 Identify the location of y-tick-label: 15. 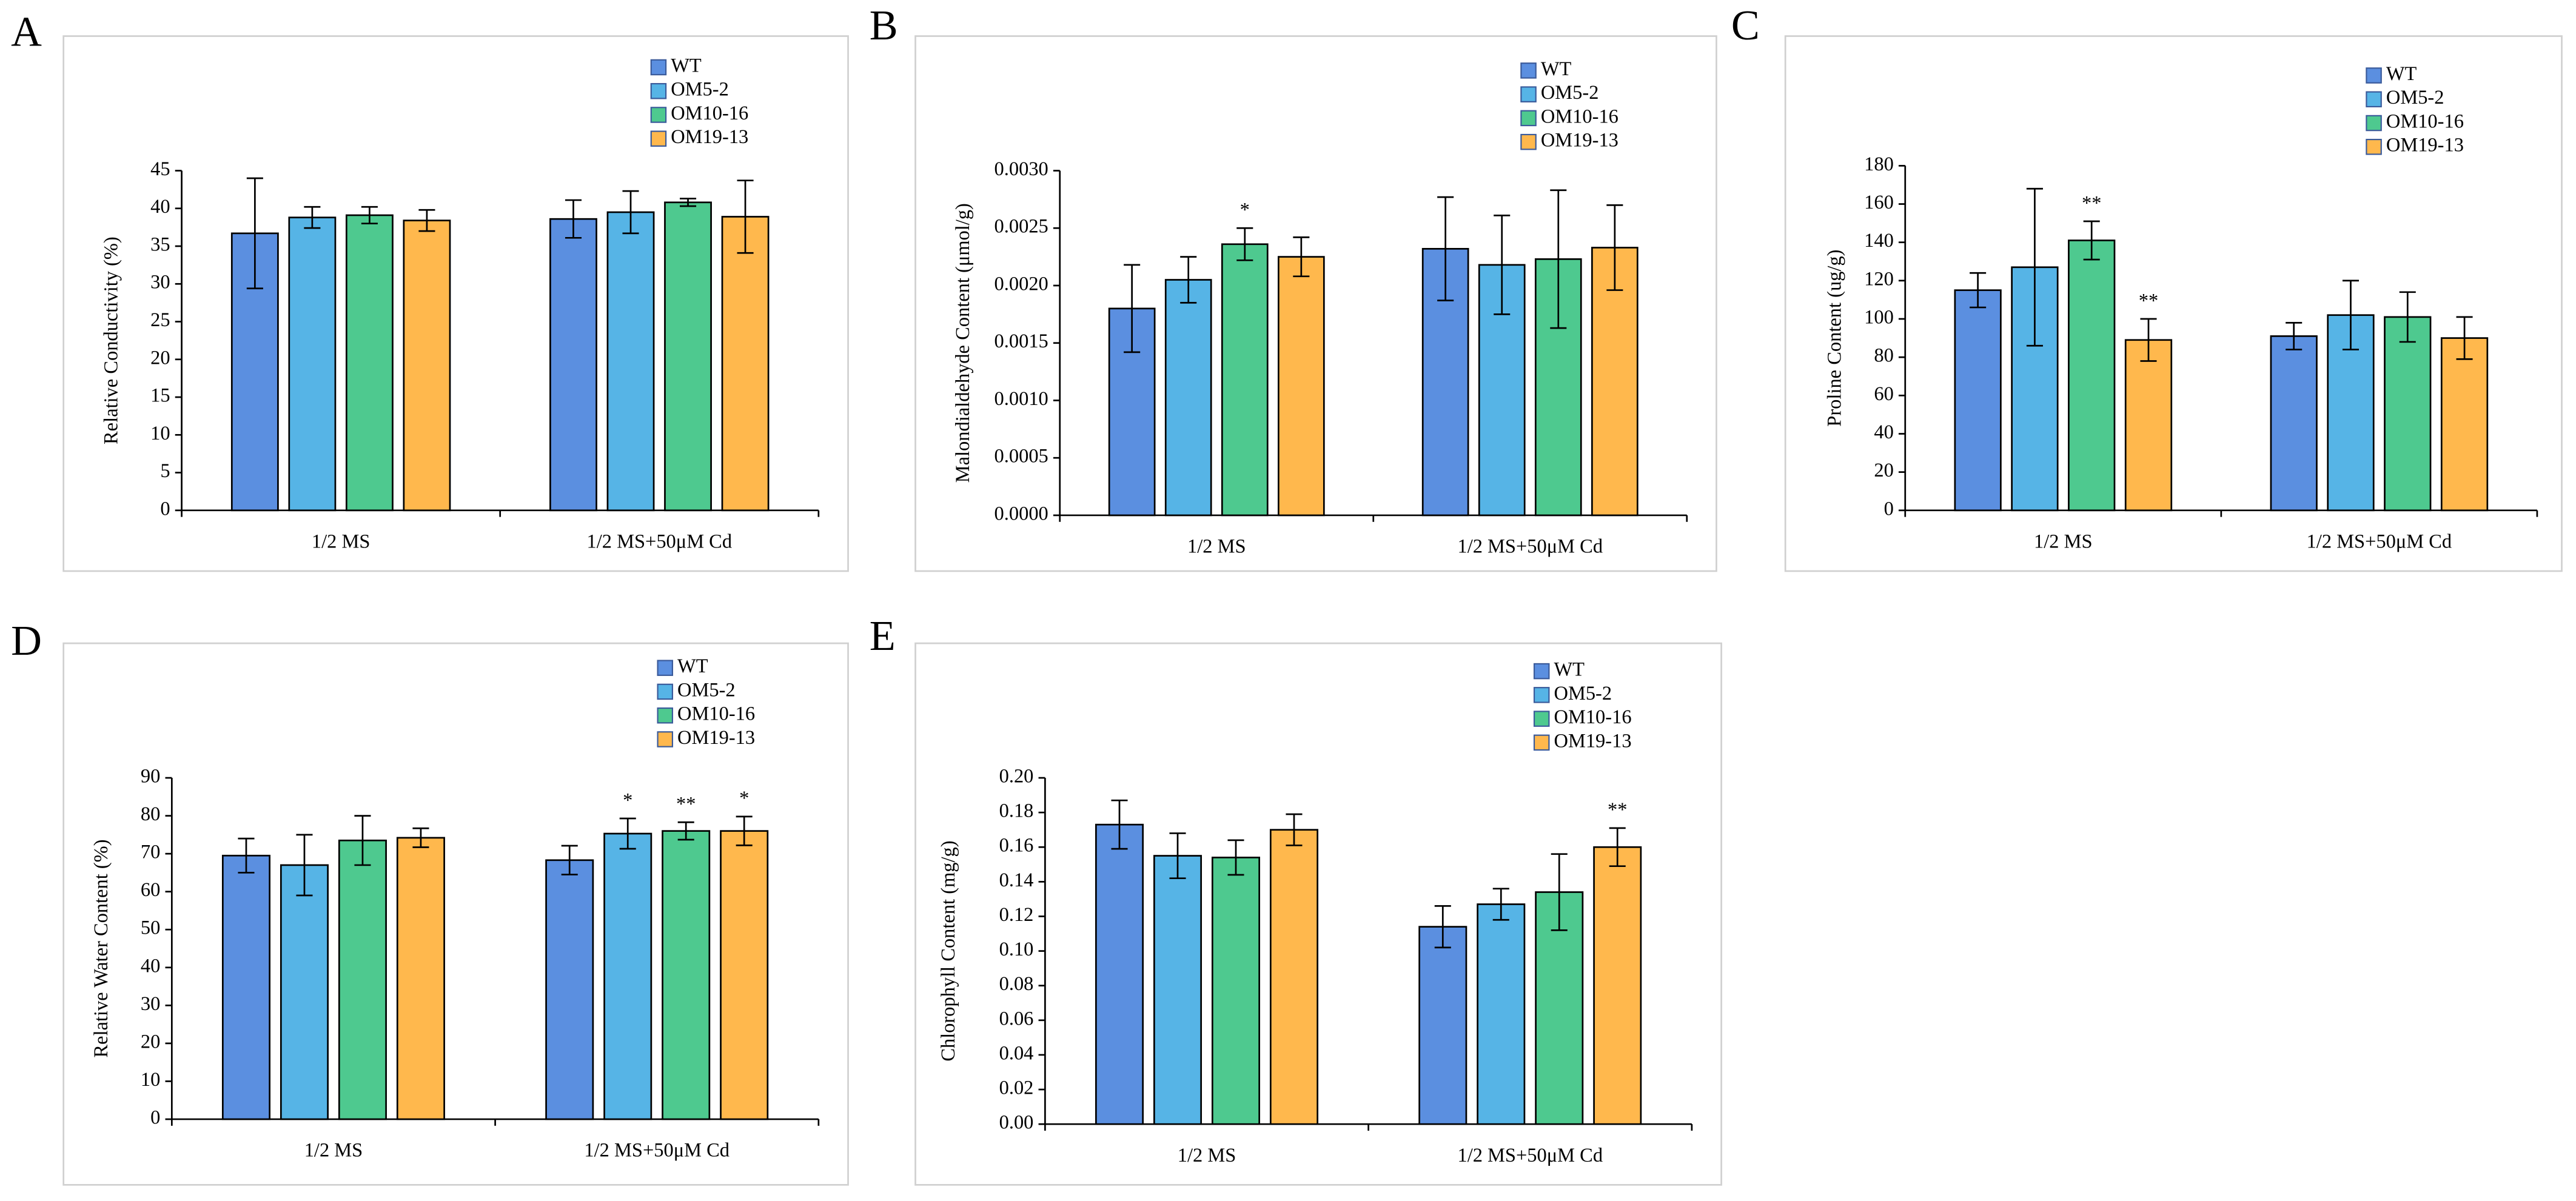
(160, 396).